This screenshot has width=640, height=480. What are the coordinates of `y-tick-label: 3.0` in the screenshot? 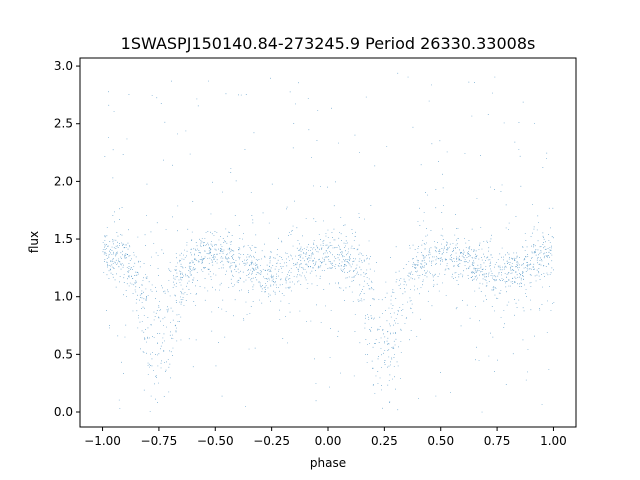 It's located at (63, 66).